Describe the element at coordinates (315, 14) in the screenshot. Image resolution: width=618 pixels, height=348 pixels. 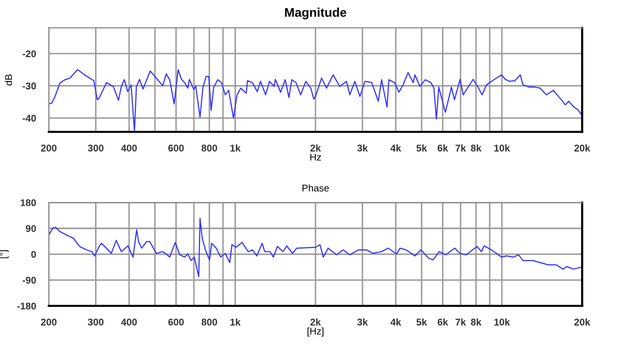
I see `chart-title: Magnitude` at that location.